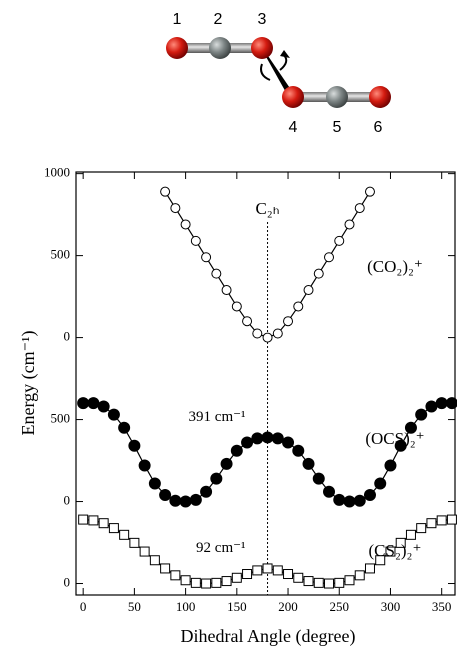 The height and width of the screenshot is (653, 457). I want to click on x-tick-label: 100, so click(186, 606).